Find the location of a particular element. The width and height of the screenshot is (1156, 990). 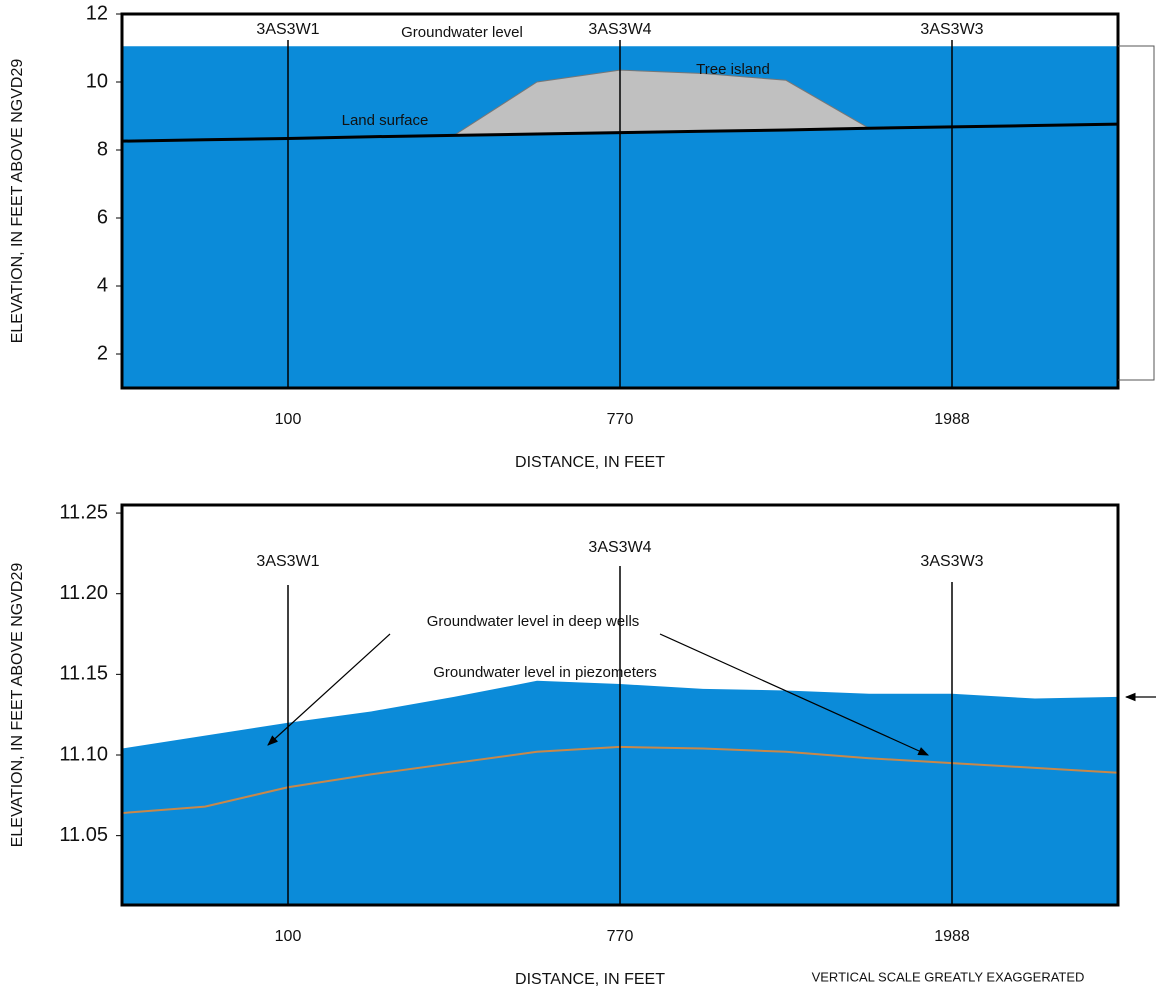

y-tick-label: 2 is located at coordinates (102, 353).